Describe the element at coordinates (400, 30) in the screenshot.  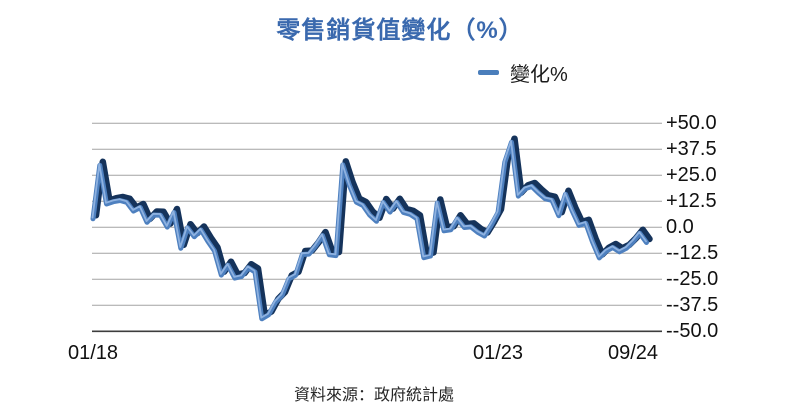
I see `chart-title: 零售銷貨值變化（%）` at that location.